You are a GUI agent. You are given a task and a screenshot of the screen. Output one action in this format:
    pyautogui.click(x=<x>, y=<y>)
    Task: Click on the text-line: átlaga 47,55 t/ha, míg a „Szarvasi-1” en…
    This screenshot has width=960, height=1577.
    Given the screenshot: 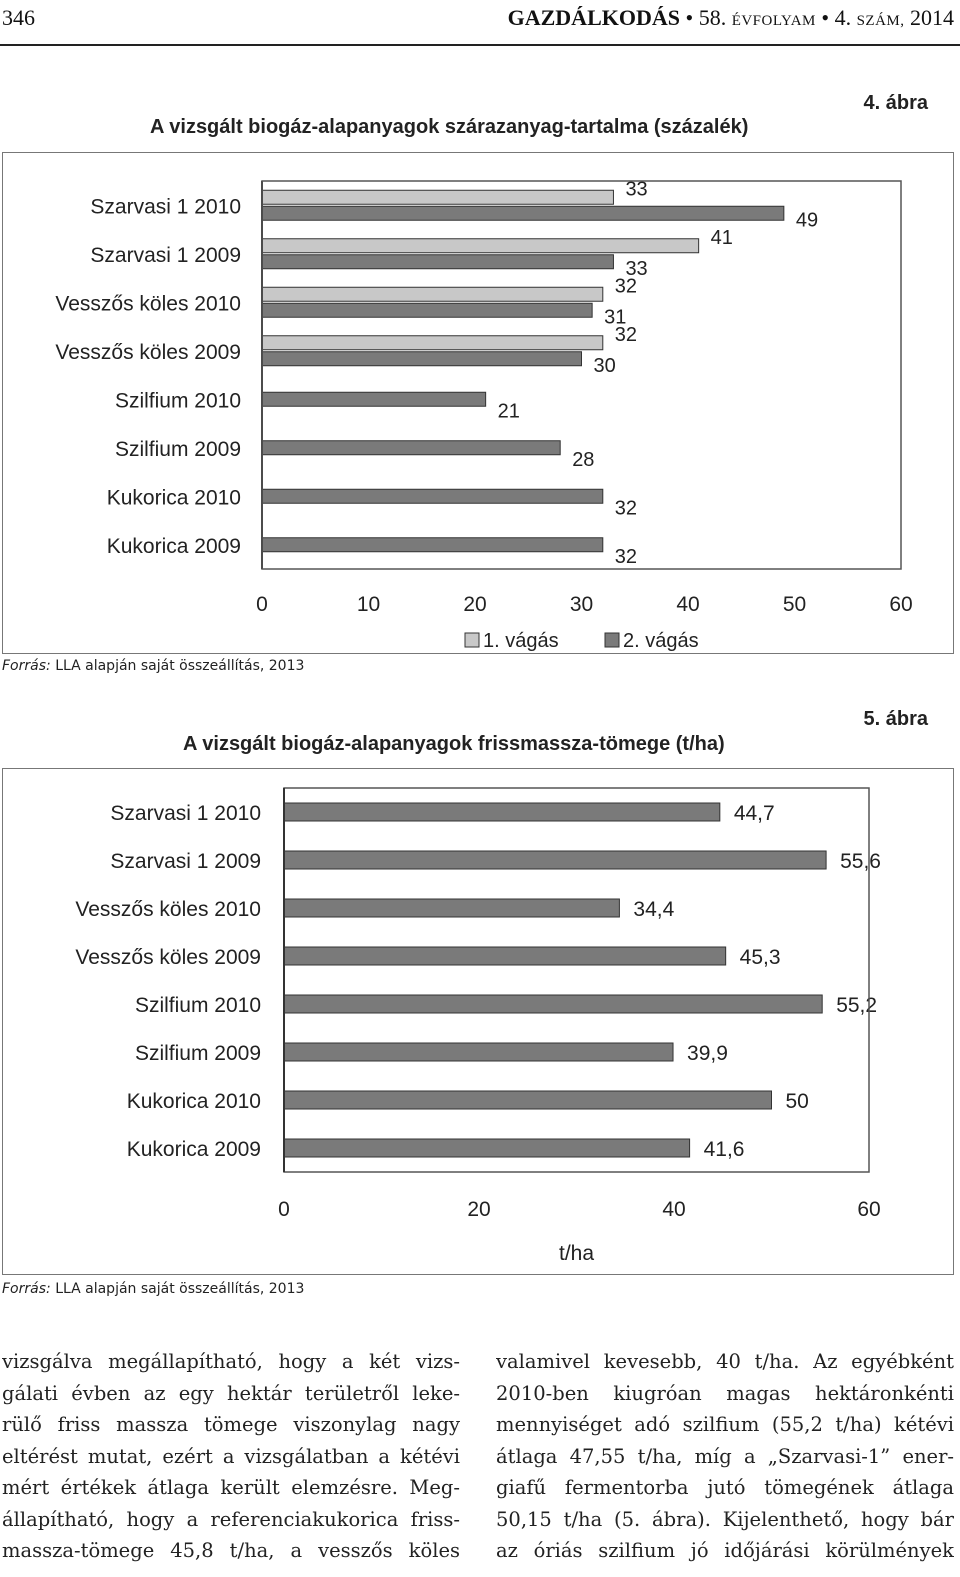 What is the action you would take?
    pyautogui.click(x=725, y=1456)
    